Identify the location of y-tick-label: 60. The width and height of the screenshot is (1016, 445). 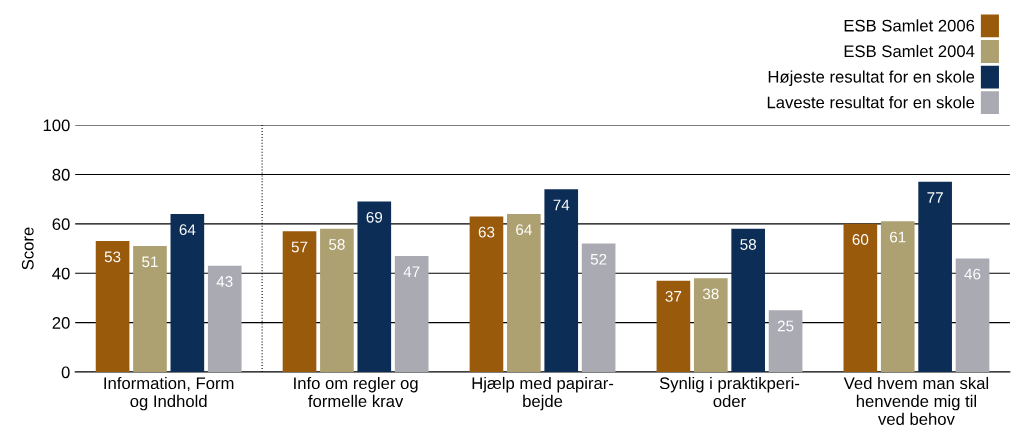
(61, 224).